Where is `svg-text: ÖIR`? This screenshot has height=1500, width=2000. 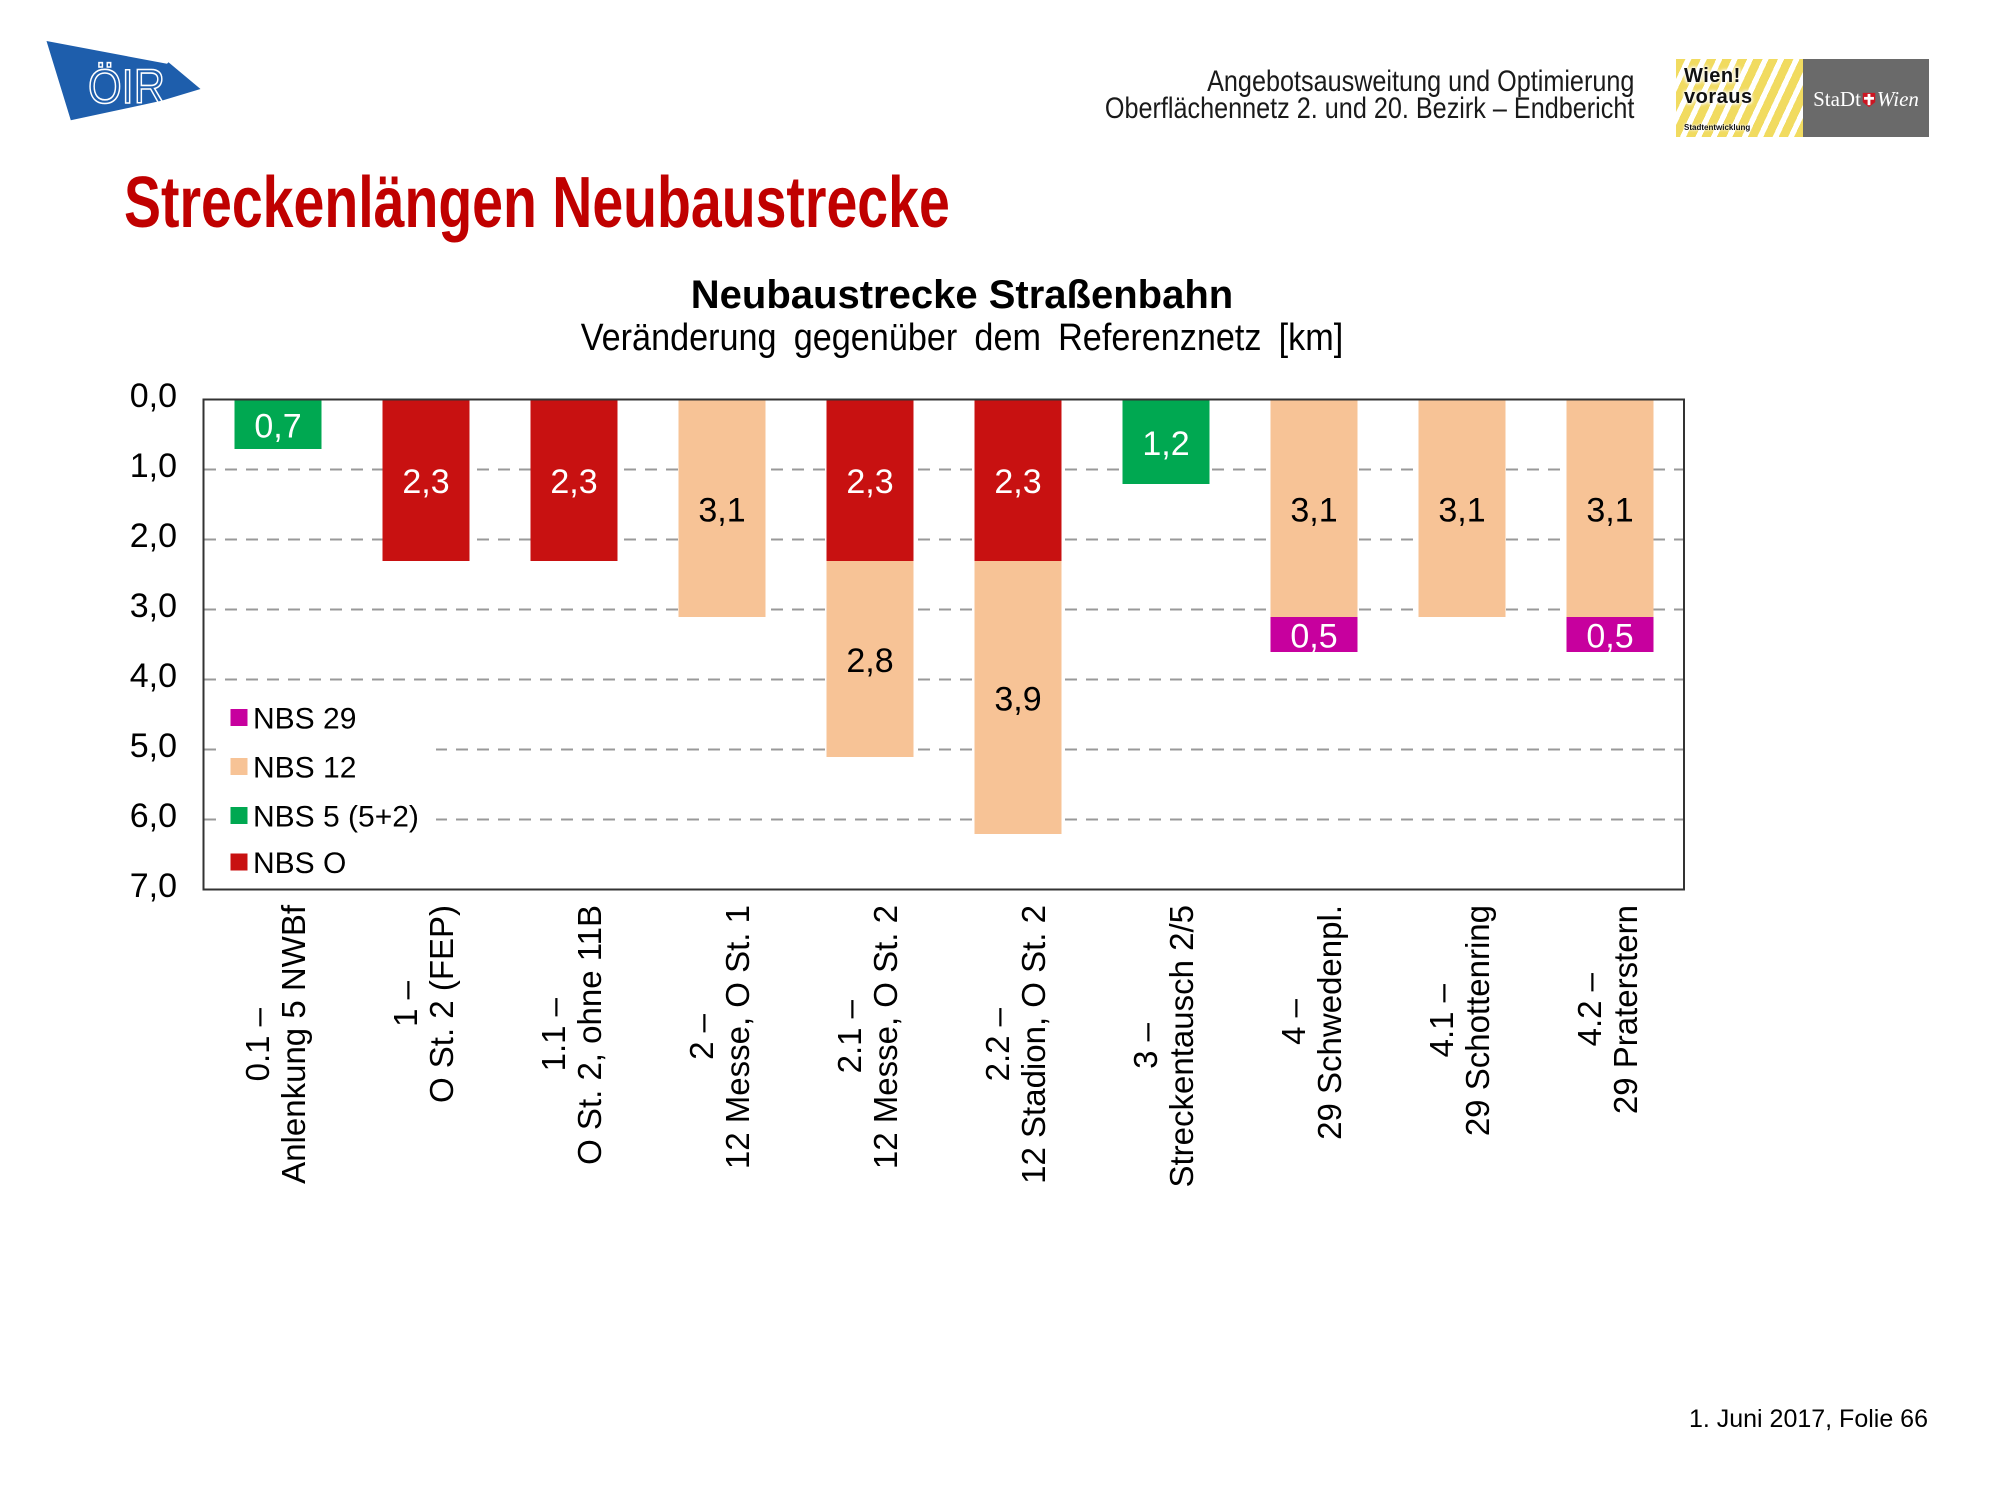 svg-text: ÖIR is located at coordinates (126, 87).